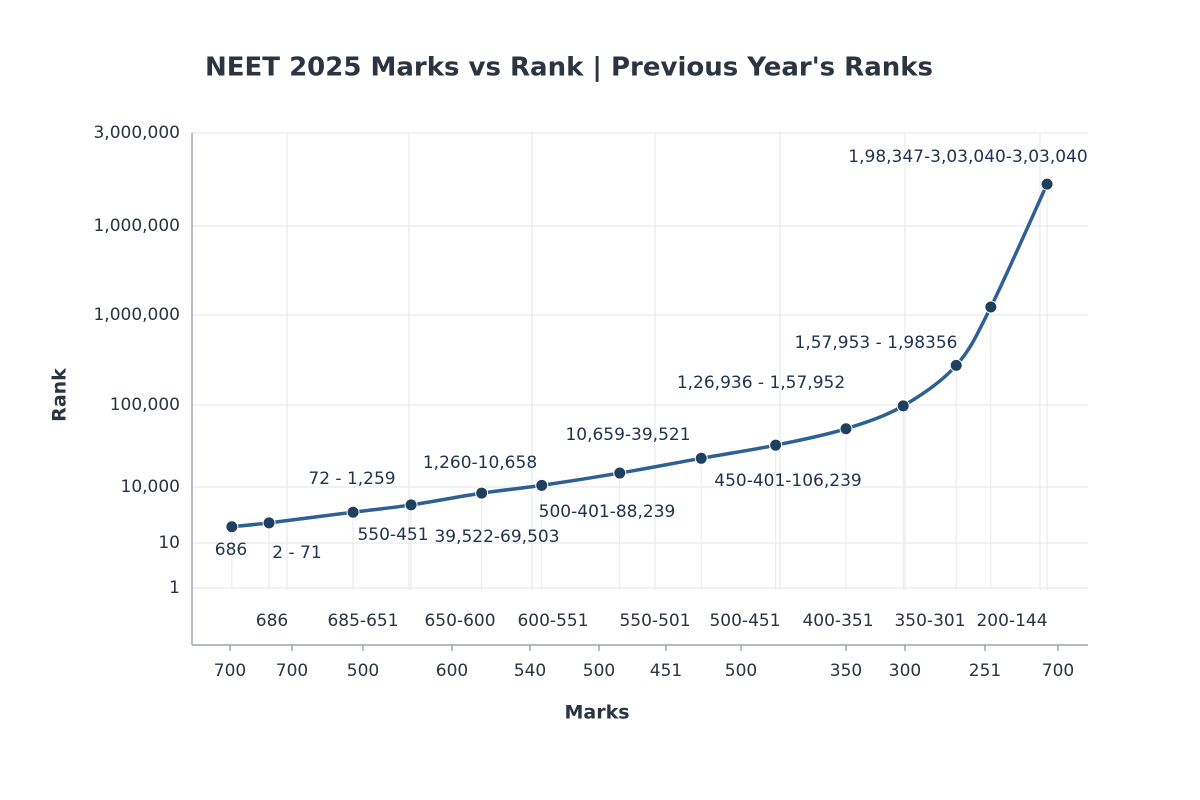 This screenshot has height=800, width=1200. Describe the element at coordinates (876, 343) in the screenshot. I see `annotation: 1,57,953 - 1,98356` at that location.